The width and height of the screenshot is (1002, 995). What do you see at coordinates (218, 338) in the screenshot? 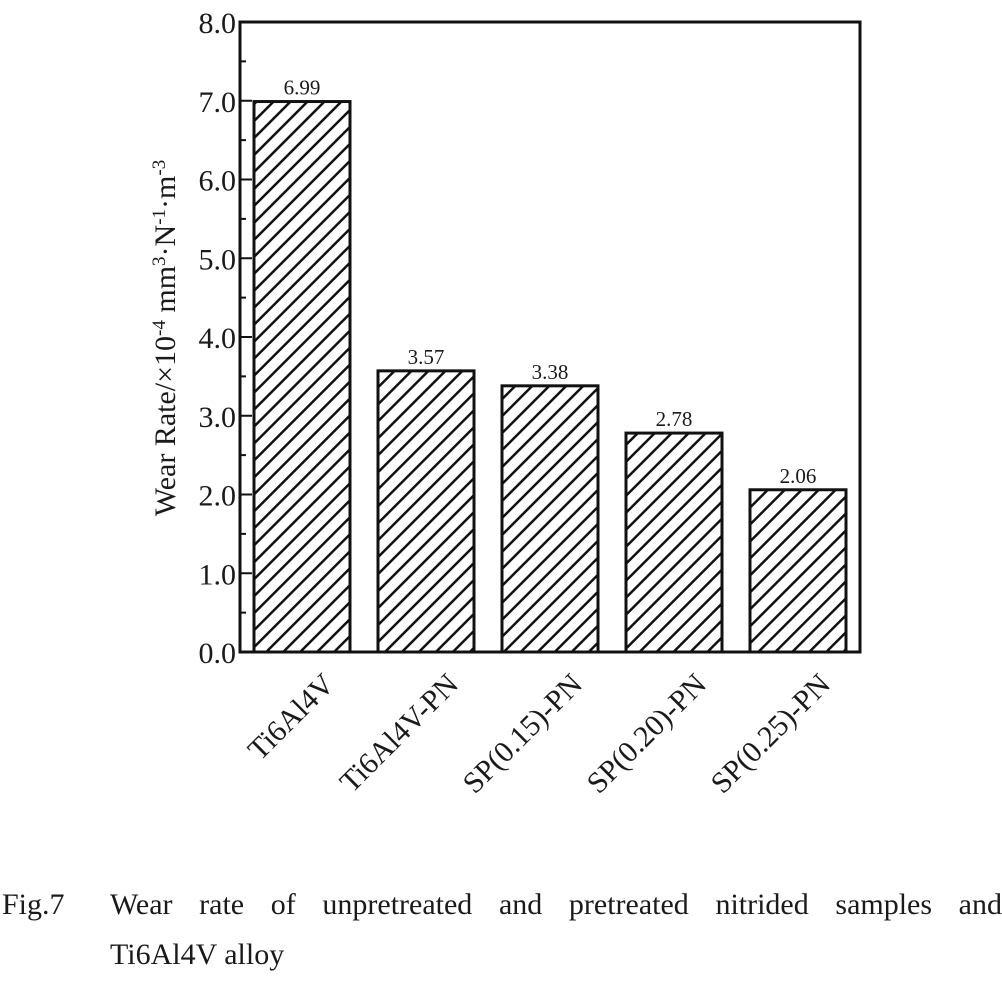
I see `y-tick-label: 4.0` at bounding box center [218, 338].